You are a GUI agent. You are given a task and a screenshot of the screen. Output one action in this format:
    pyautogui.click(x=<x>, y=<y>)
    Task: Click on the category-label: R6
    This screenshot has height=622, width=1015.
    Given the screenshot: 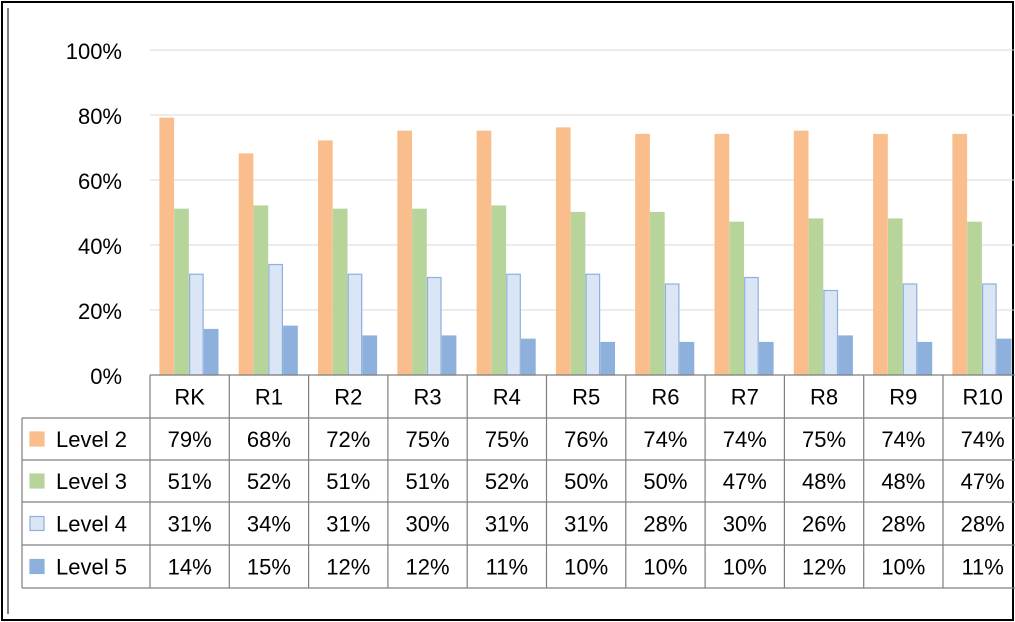 What is the action you would take?
    pyautogui.click(x=665, y=397)
    